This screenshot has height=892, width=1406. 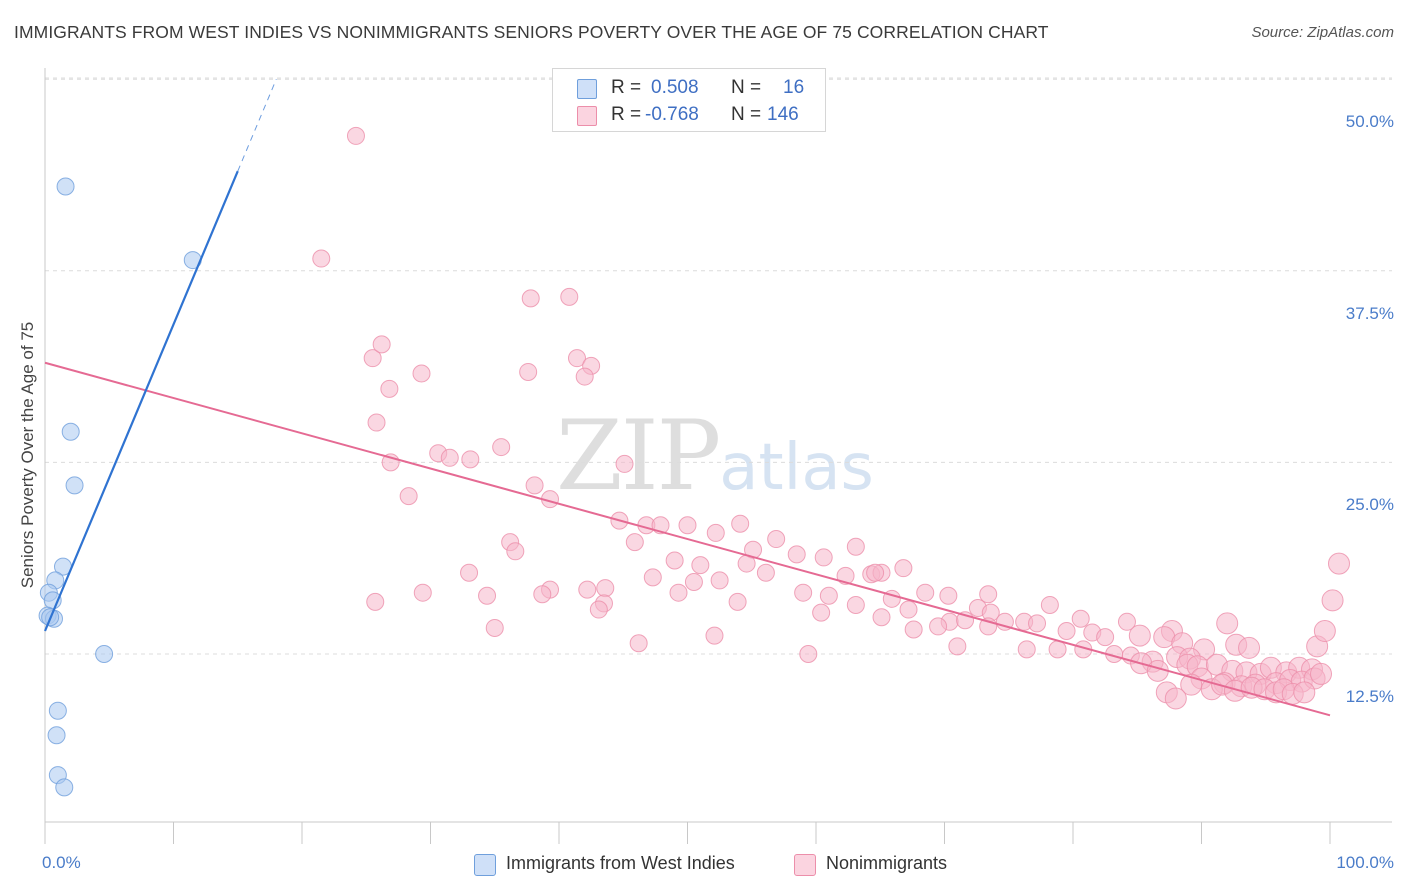 What do you see at coordinates (672, 114) in the screenshot?
I see `stats-r-value: -0.768` at bounding box center [672, 114].